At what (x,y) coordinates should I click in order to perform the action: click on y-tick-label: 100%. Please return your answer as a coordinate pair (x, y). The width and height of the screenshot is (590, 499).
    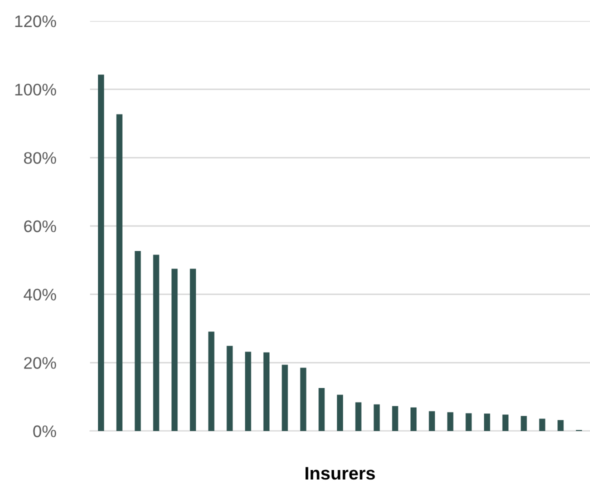
    Looking at the image, I should click on (35, 90).